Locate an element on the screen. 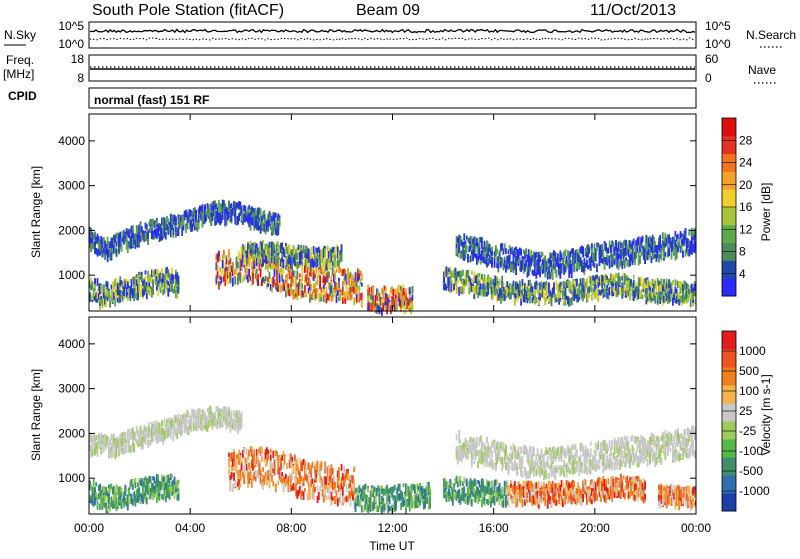 This screenshot has width=800, height=559. nave-tick-top: 60 is located at coordinates (712, 59).